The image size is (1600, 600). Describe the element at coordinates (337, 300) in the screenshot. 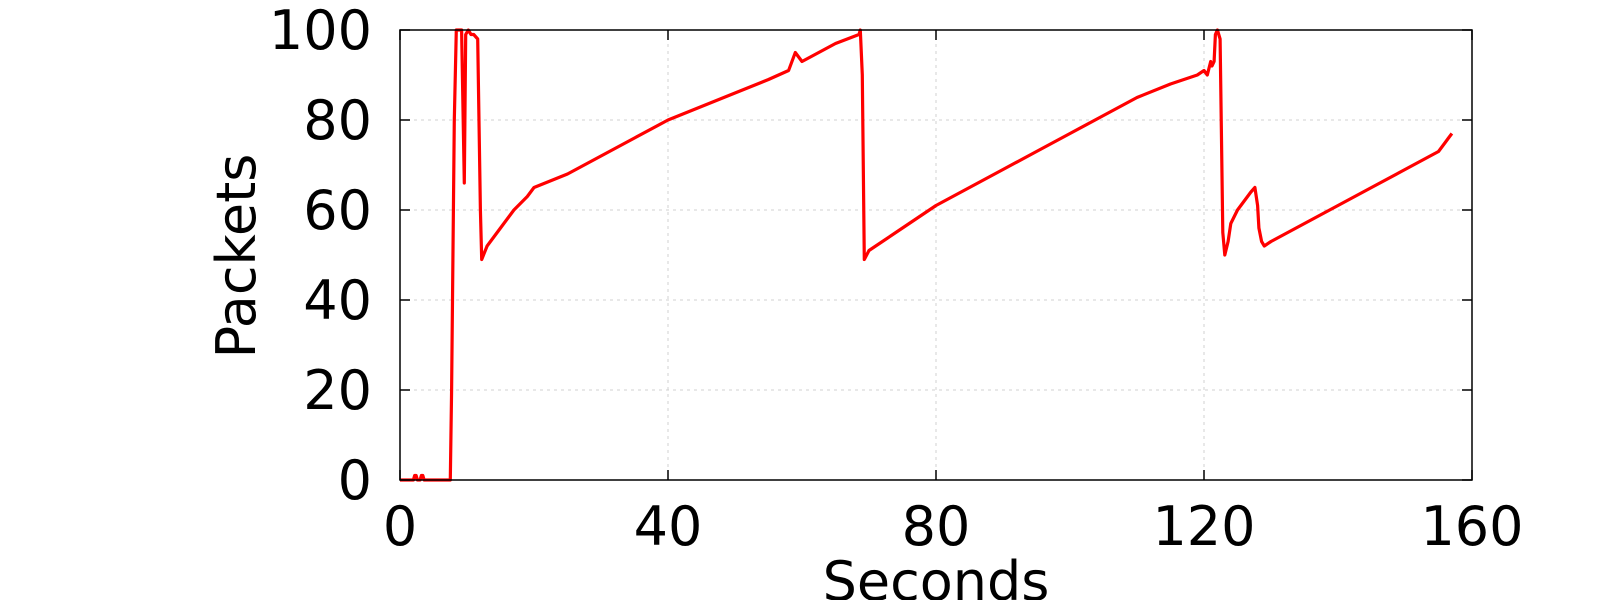

I see `y-tick-label: 40` at that location.